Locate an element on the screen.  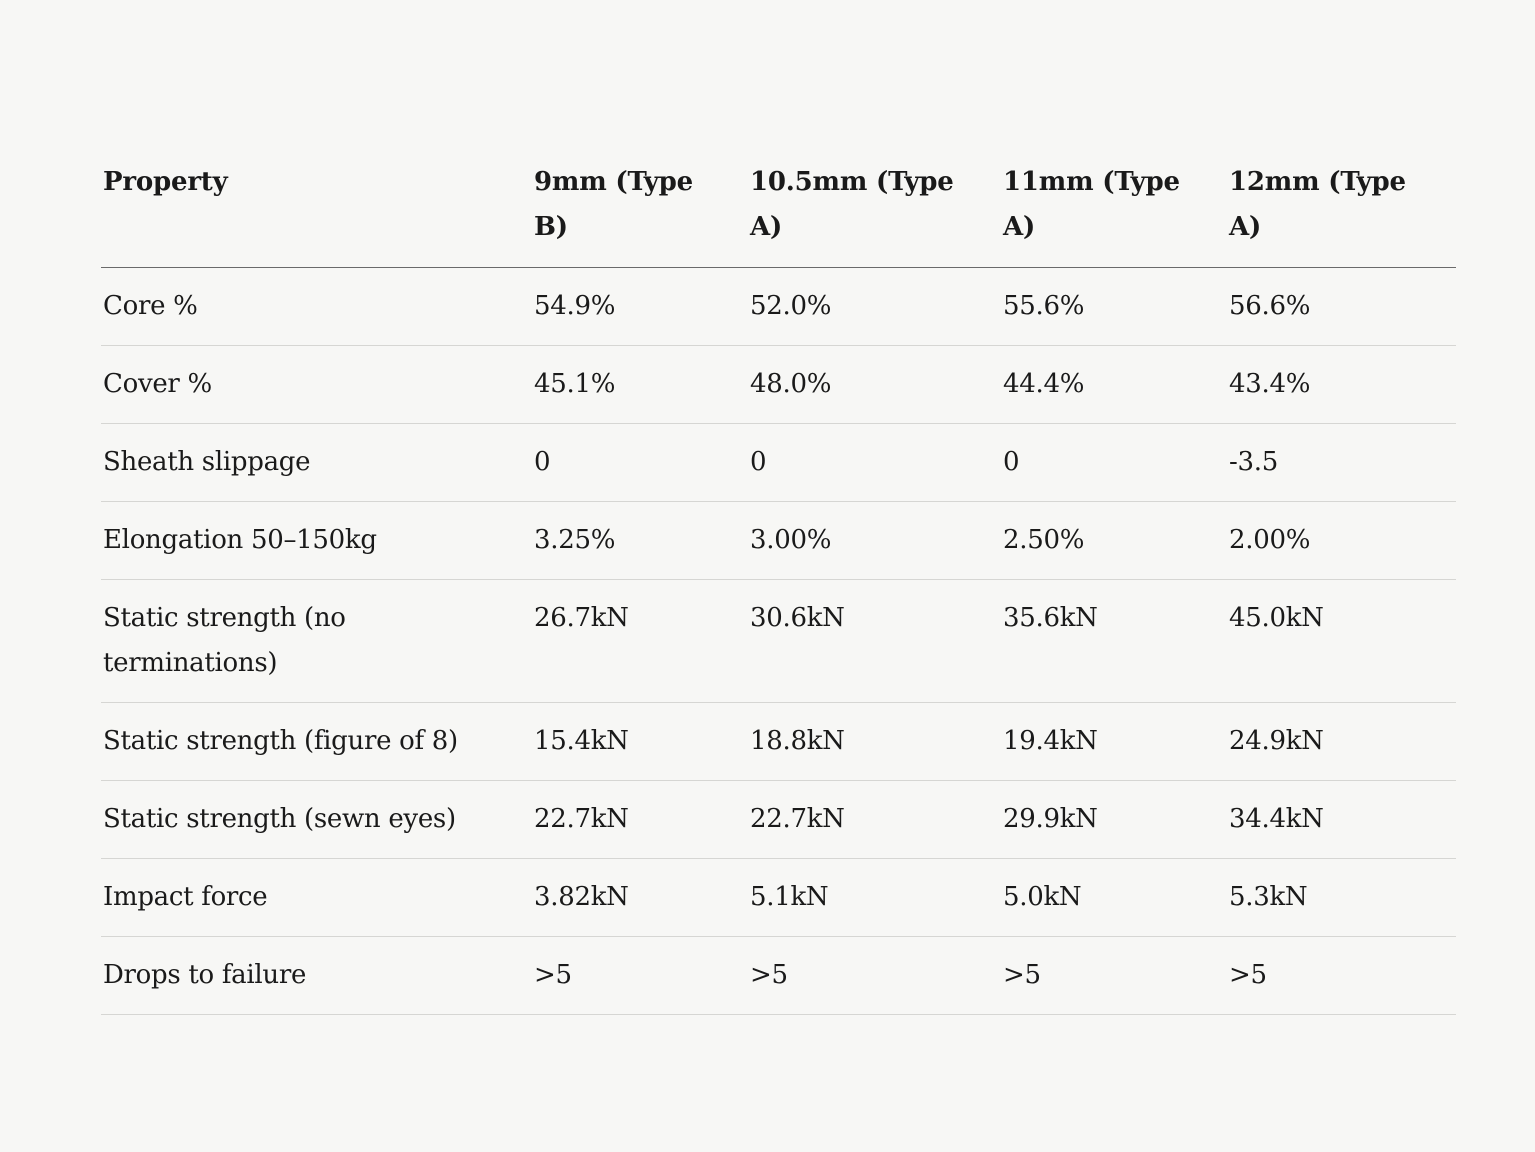
cell-value: 52.0% is located at coordinates (874, 306).